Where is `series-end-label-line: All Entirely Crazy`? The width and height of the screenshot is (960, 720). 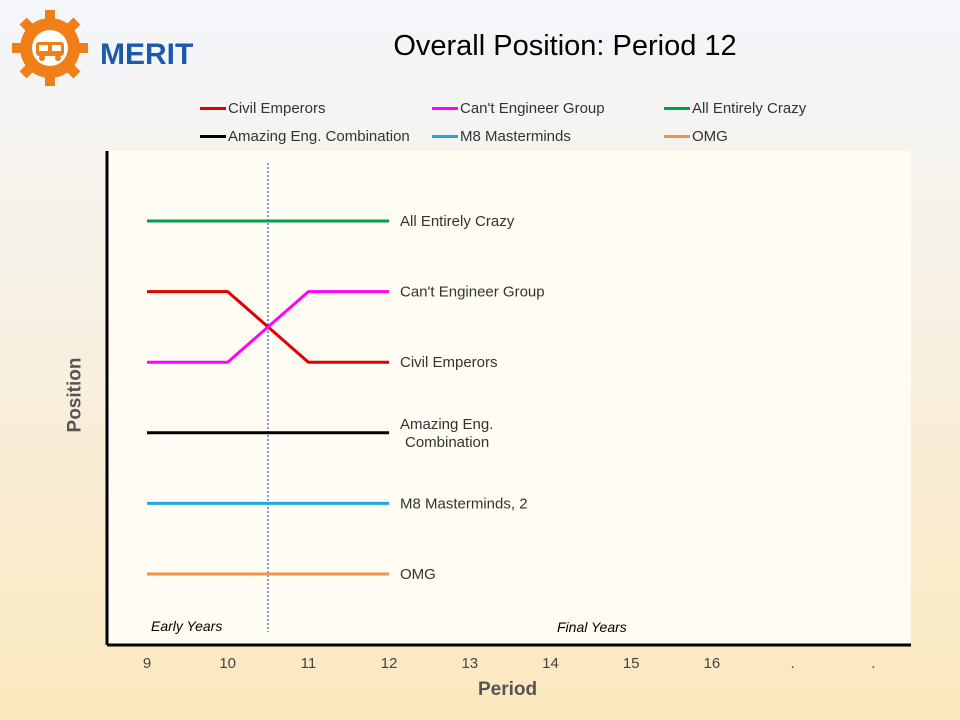
series-end-label-line: All Entirely Crazy is located at coordinates (457, 221).